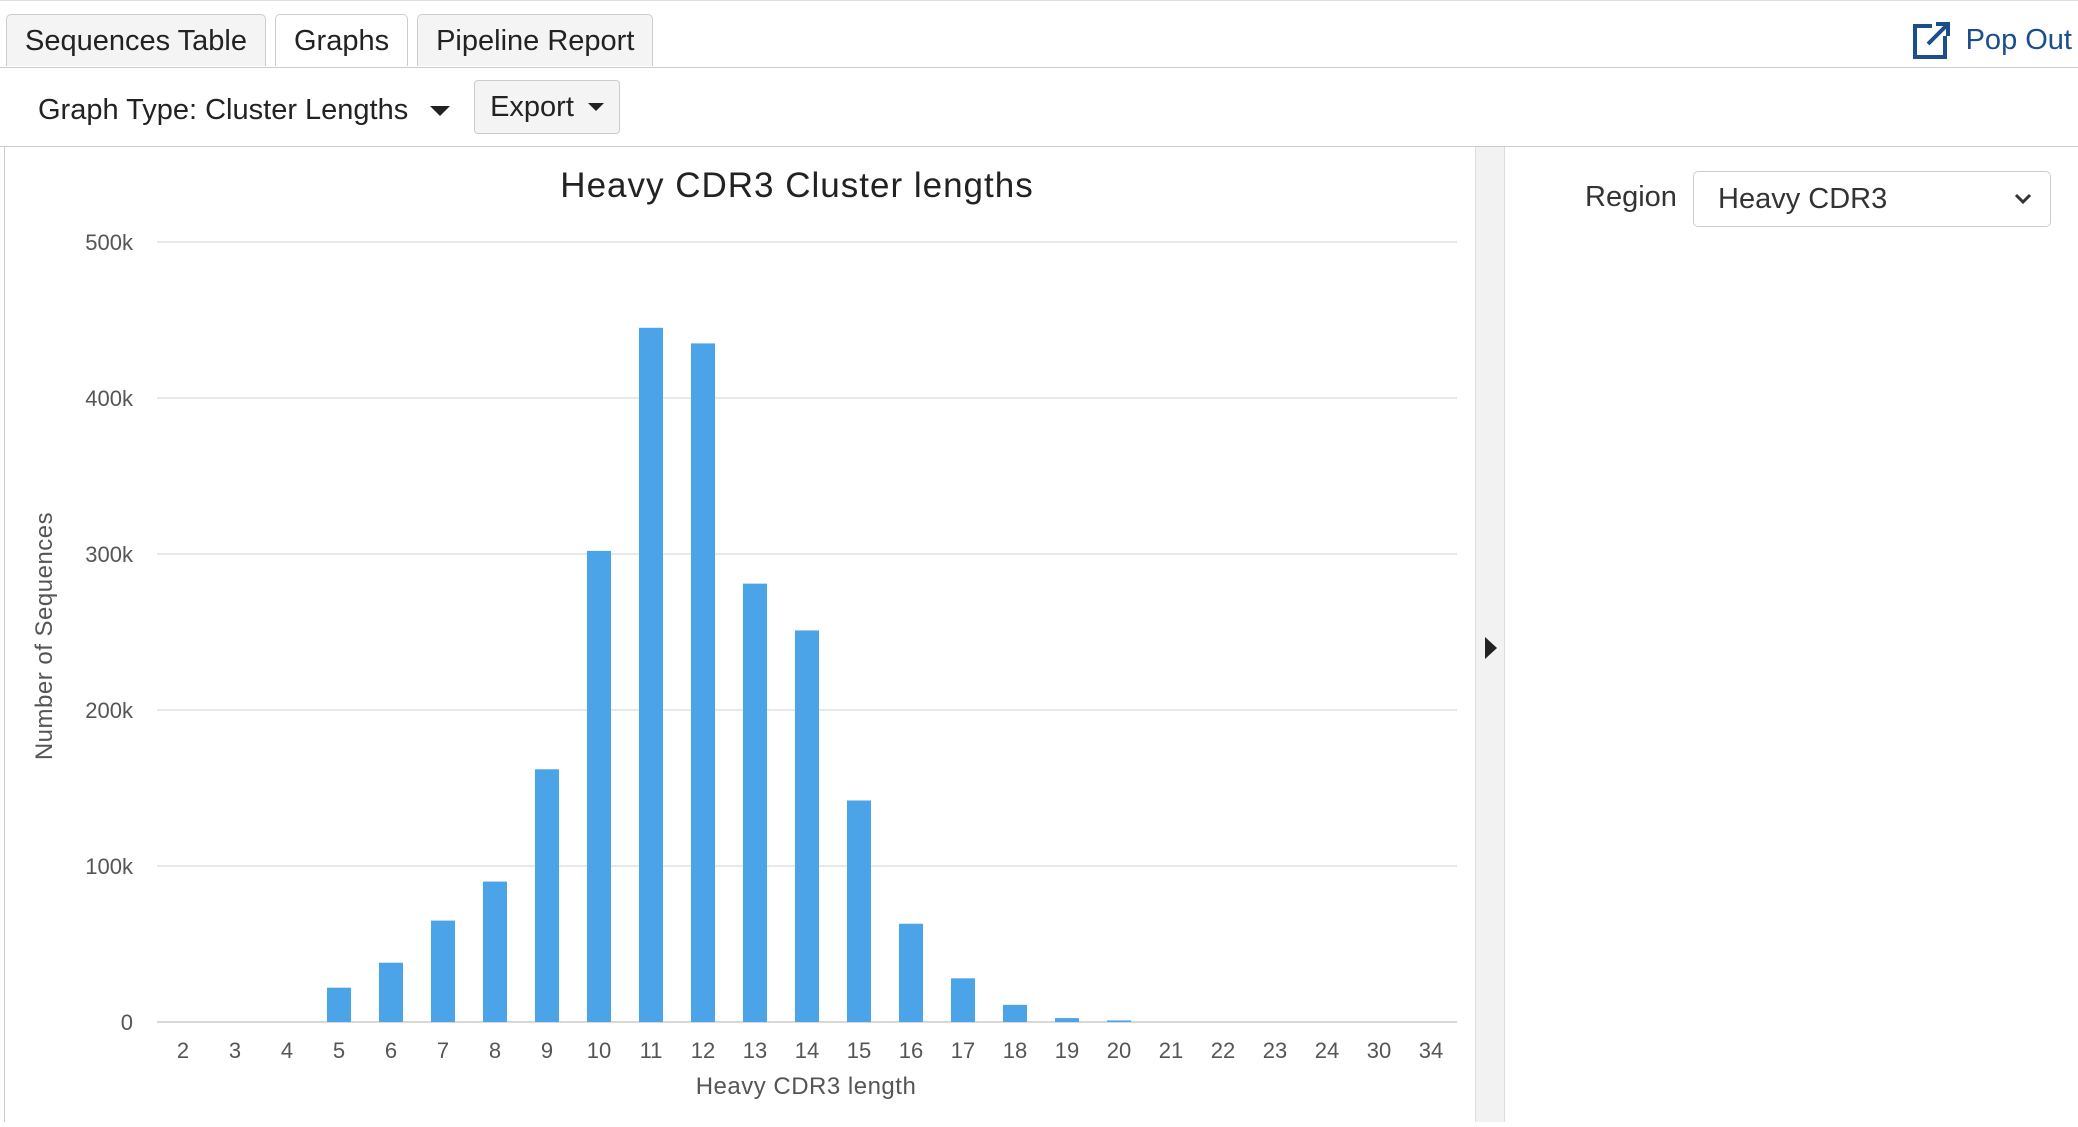 The width and height of the screenshot is (2078, 1127). Describe the element at coordinates (1803, 199) in the screenshot. I see `region-select-value: Heavy CDR3` at that location.